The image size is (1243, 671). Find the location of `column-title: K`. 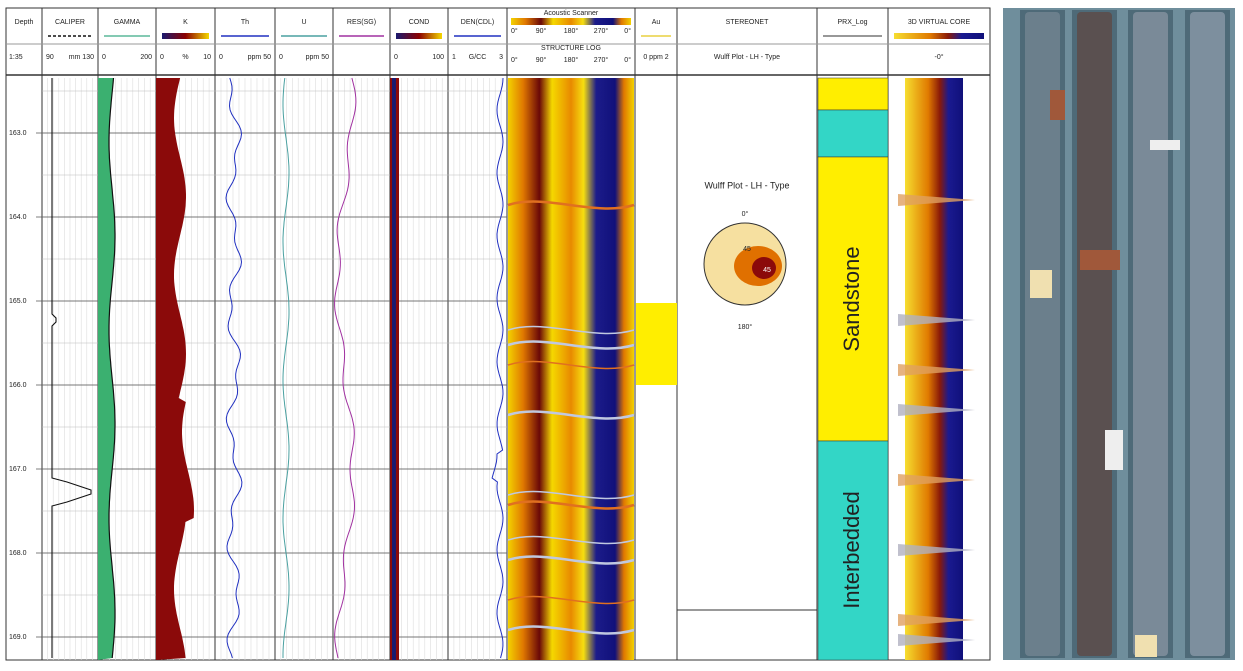

column-title: K is located at coordinates (185, 22).